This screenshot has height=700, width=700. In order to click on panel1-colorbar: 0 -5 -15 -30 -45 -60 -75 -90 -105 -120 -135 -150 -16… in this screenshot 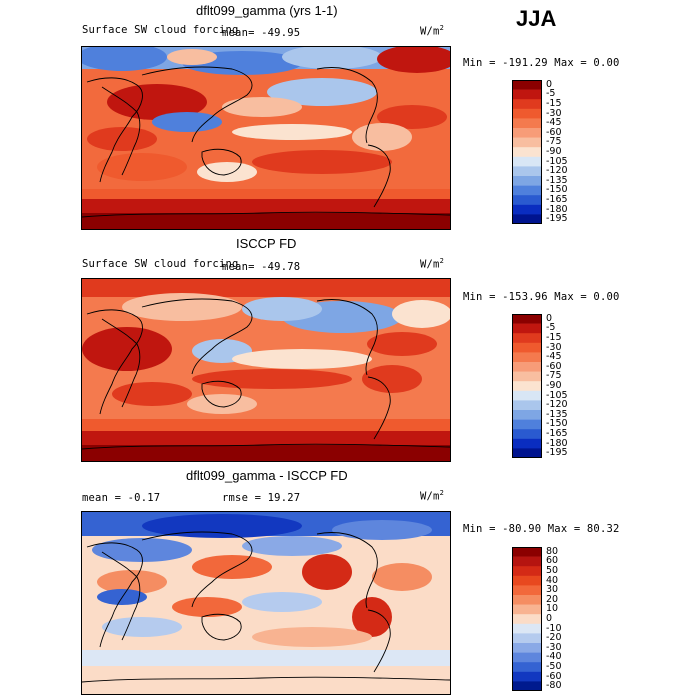, I will do `click(540, 153)`.